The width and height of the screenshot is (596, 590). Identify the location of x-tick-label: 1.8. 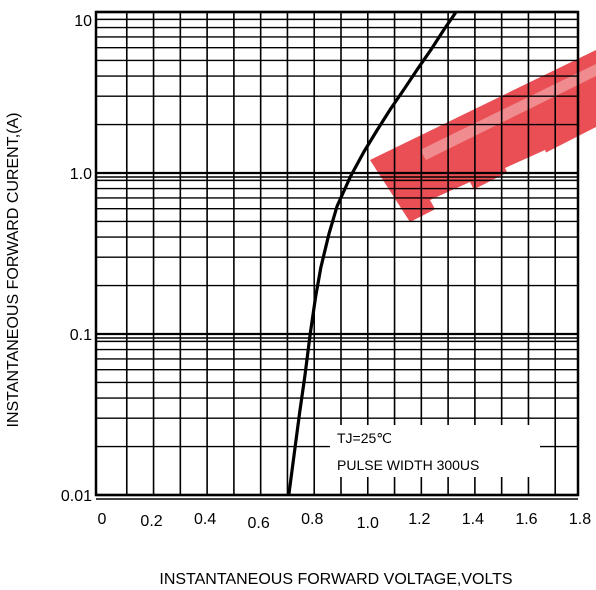
(580, 519).